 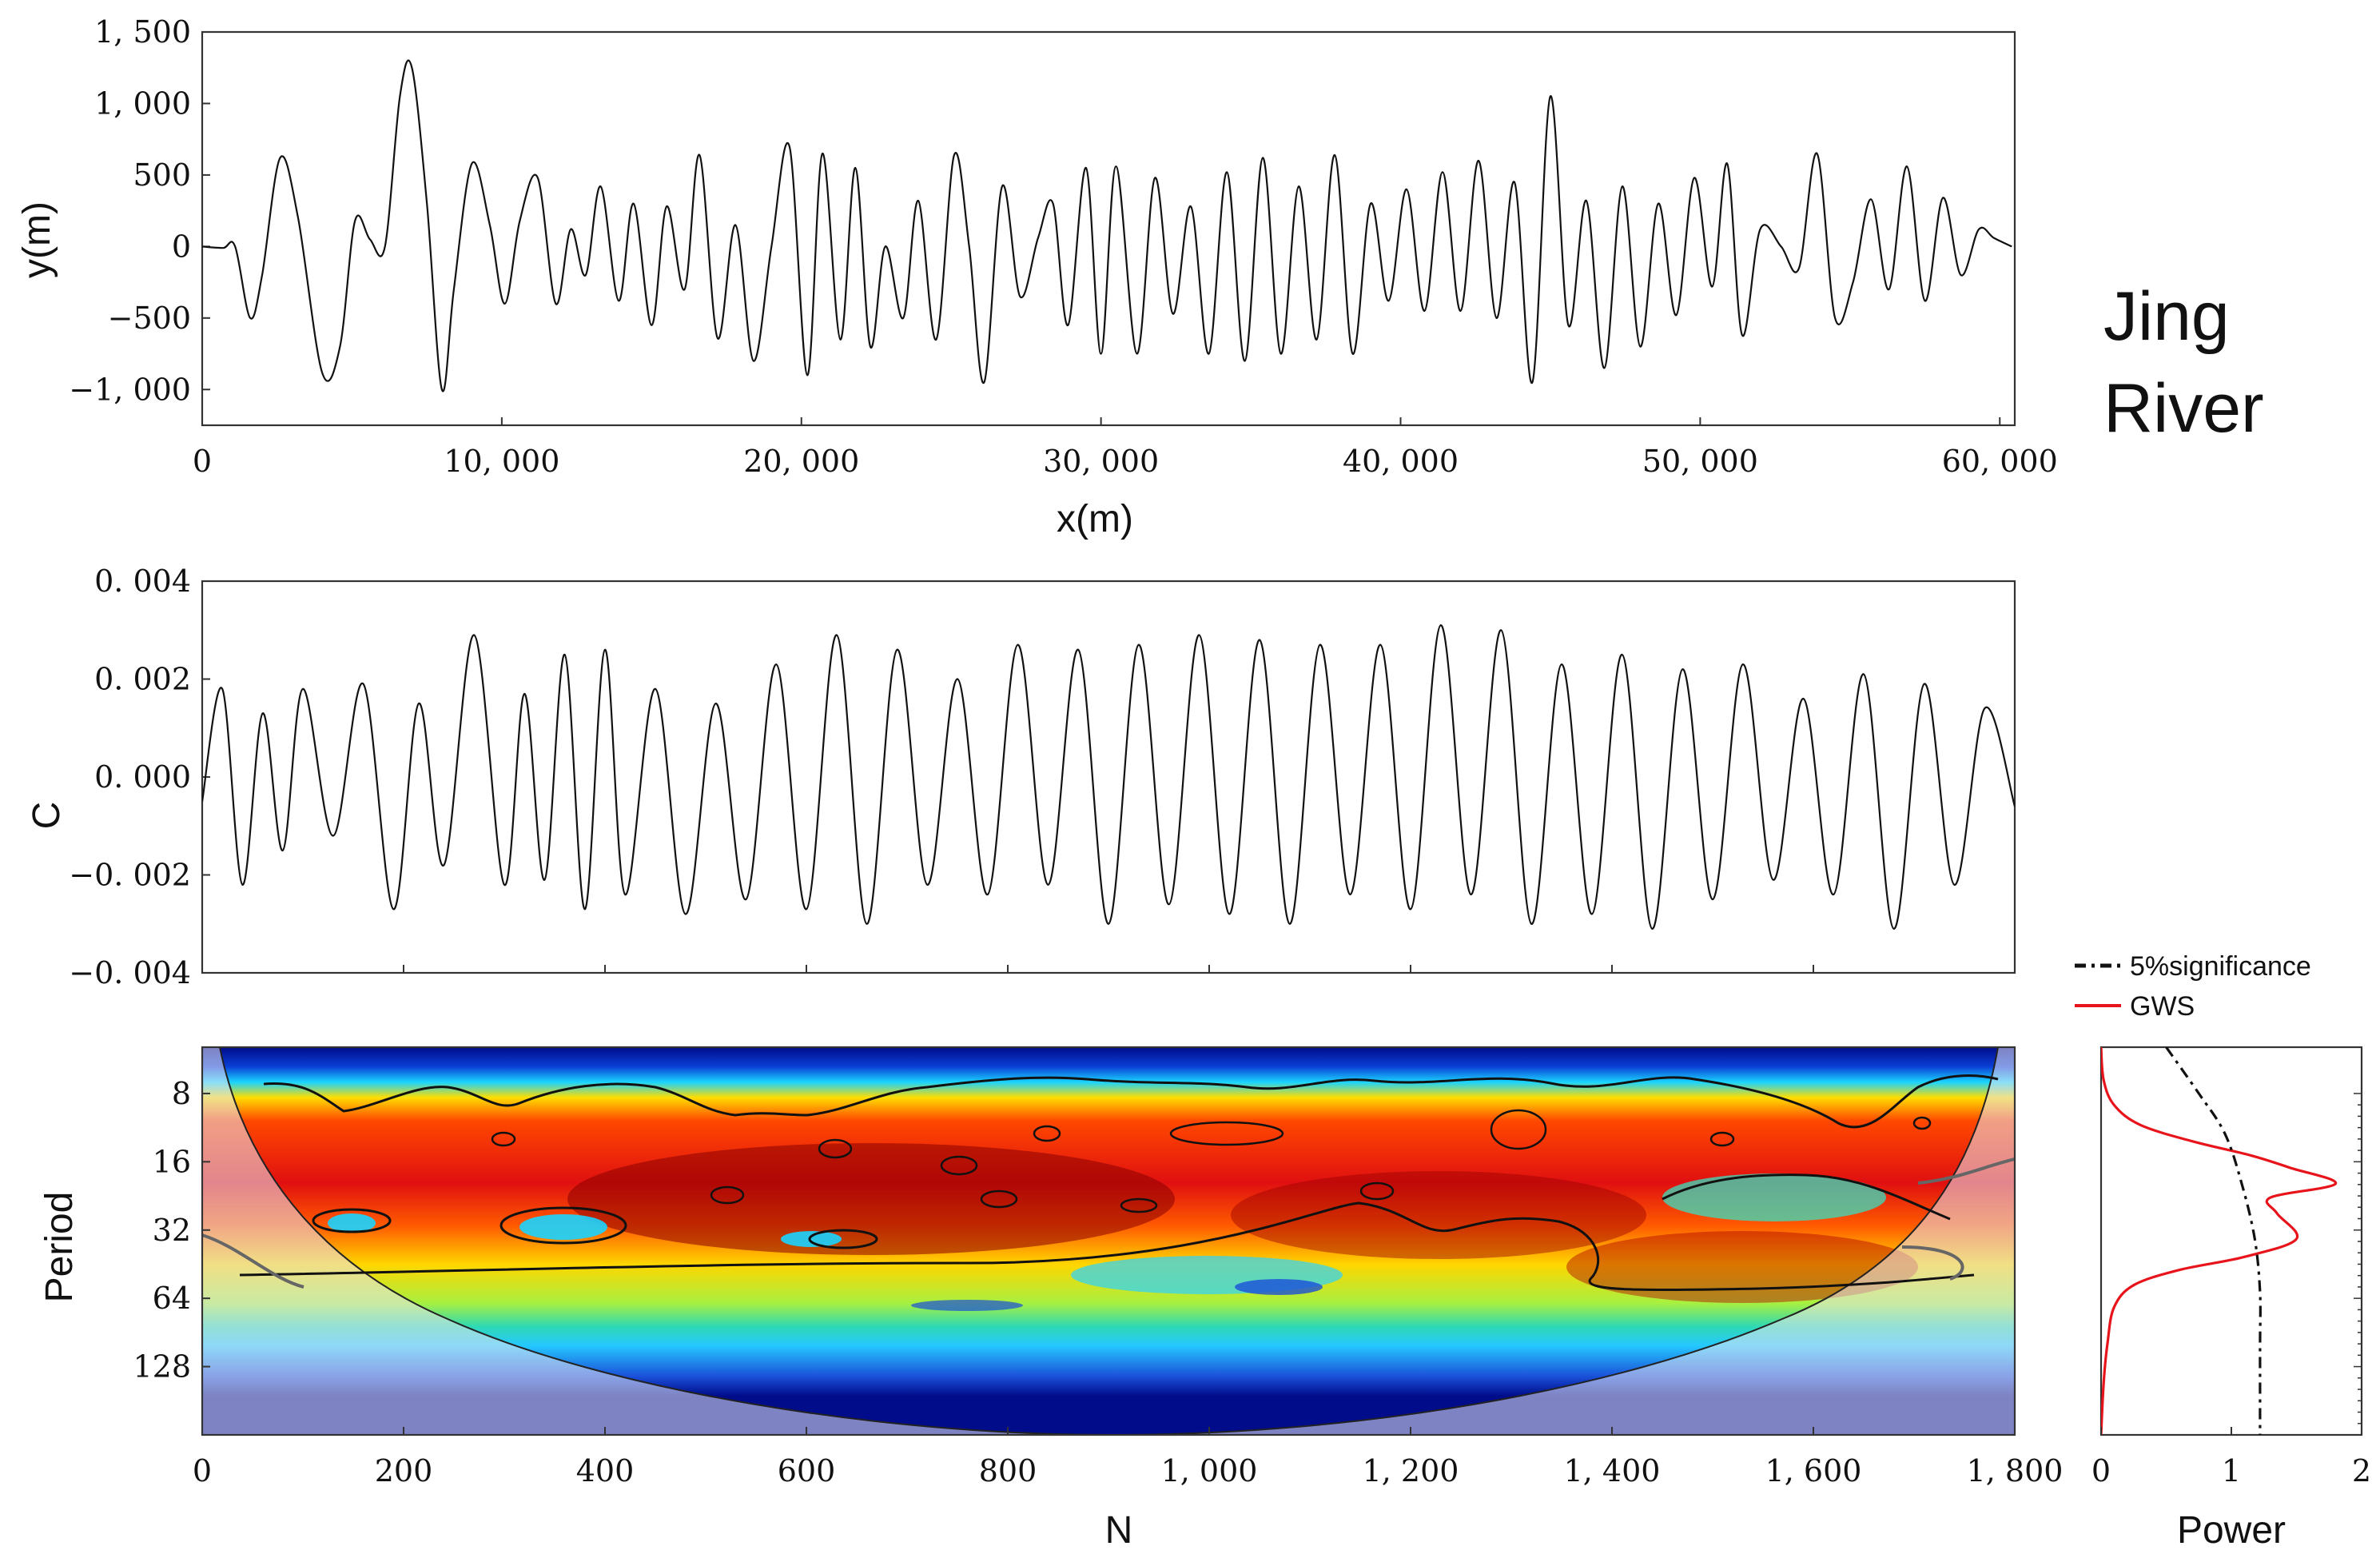 What do you see at coordinates (130, 972) in the screenshot?
I see `curvature-ytick-label: −0. 004` at bounding box center [130, 972].